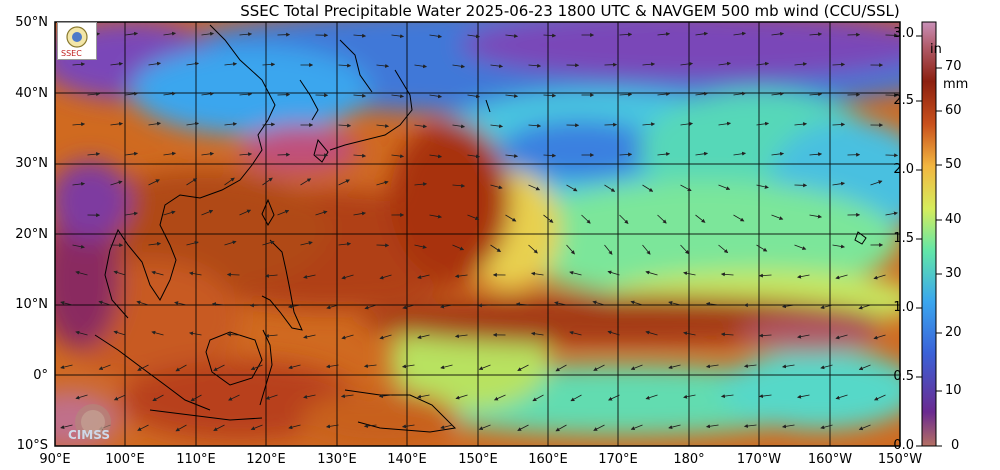  Describe the element at coordinates (31, 304) in the screenshot. I see `lat-label: 10°N` at that location.